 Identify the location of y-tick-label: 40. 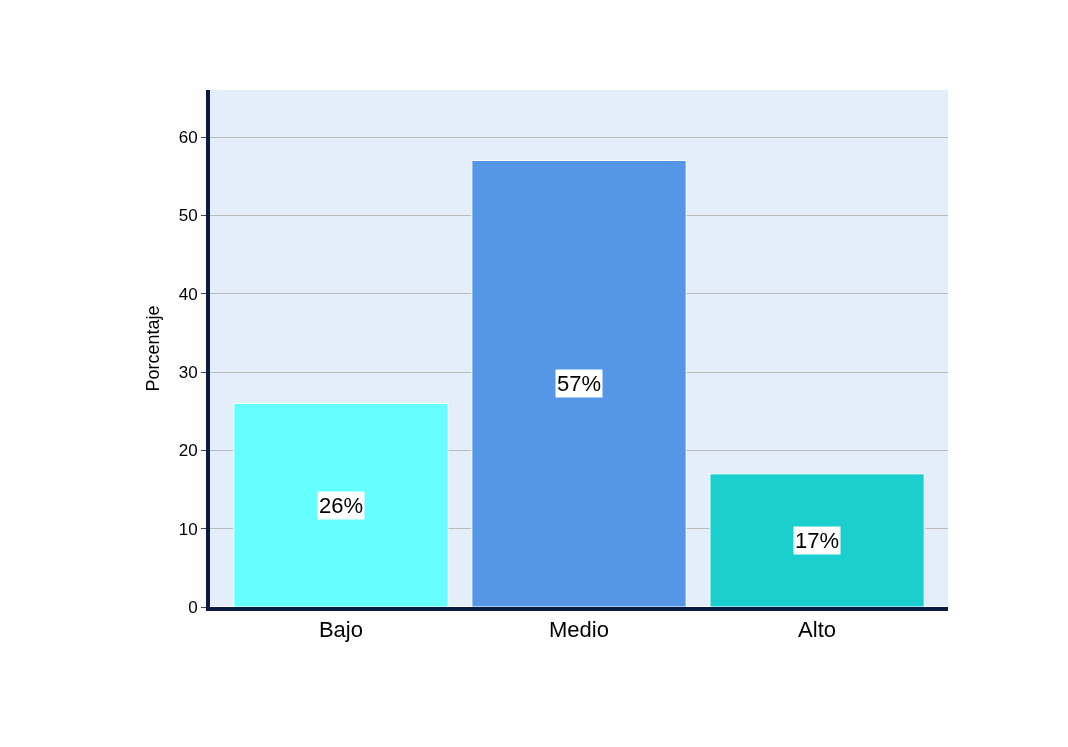
(188, 294).